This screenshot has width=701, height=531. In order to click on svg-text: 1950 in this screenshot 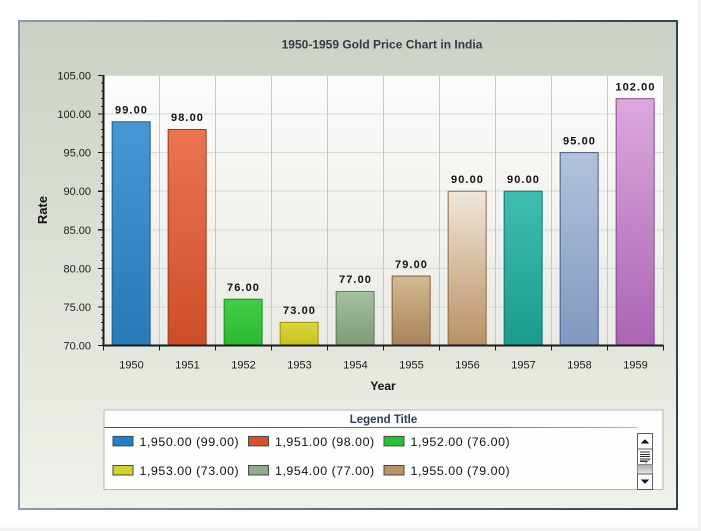, I will do `click(131, 366)`.